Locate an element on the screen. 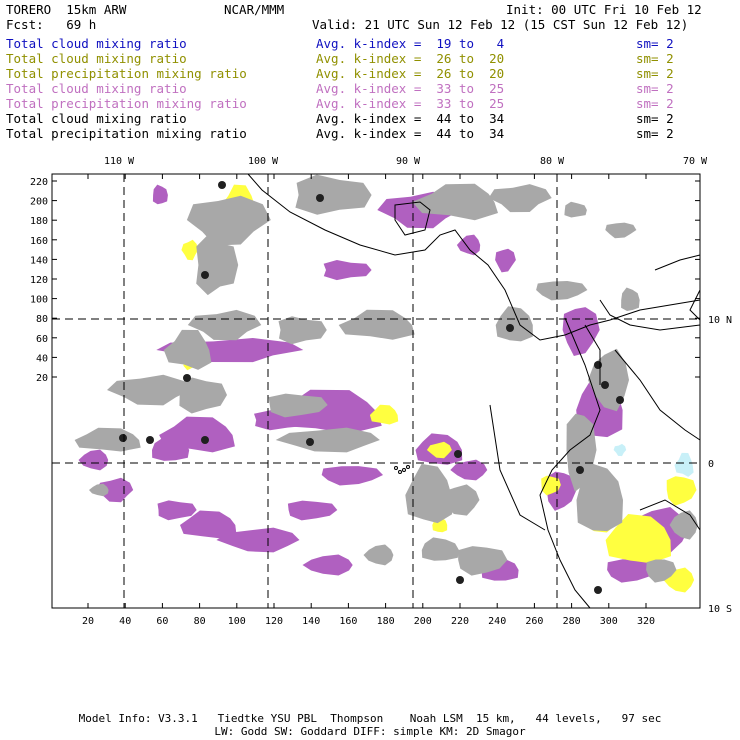  latitude-label: 0 is located at coordinates (711, 464).